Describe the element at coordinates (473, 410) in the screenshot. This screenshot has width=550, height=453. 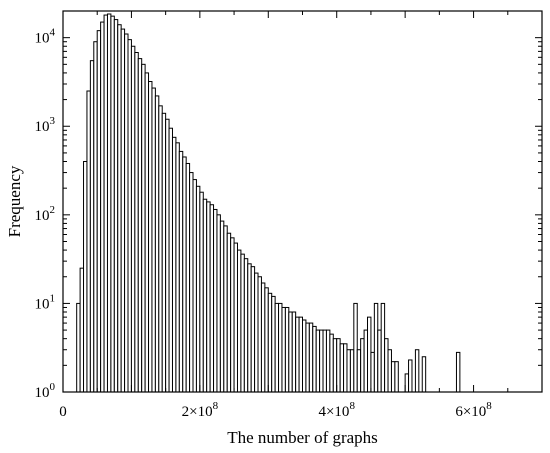
I see `x-tick-label: 6×10⁸` at that location.